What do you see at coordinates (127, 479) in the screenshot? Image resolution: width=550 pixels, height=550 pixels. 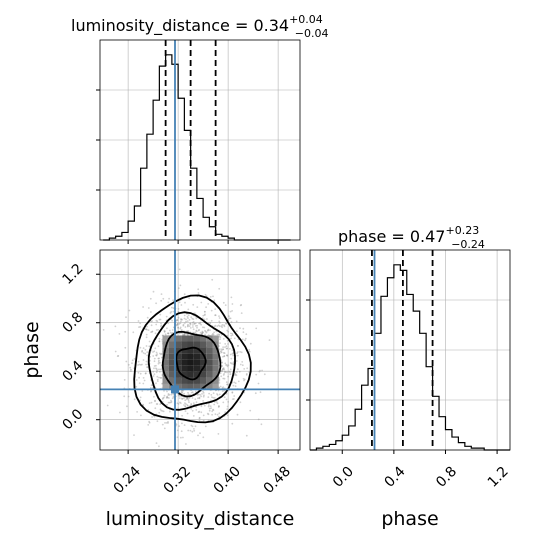 I see `x-tick-label: 0.24` at bounding box center [127, 479].